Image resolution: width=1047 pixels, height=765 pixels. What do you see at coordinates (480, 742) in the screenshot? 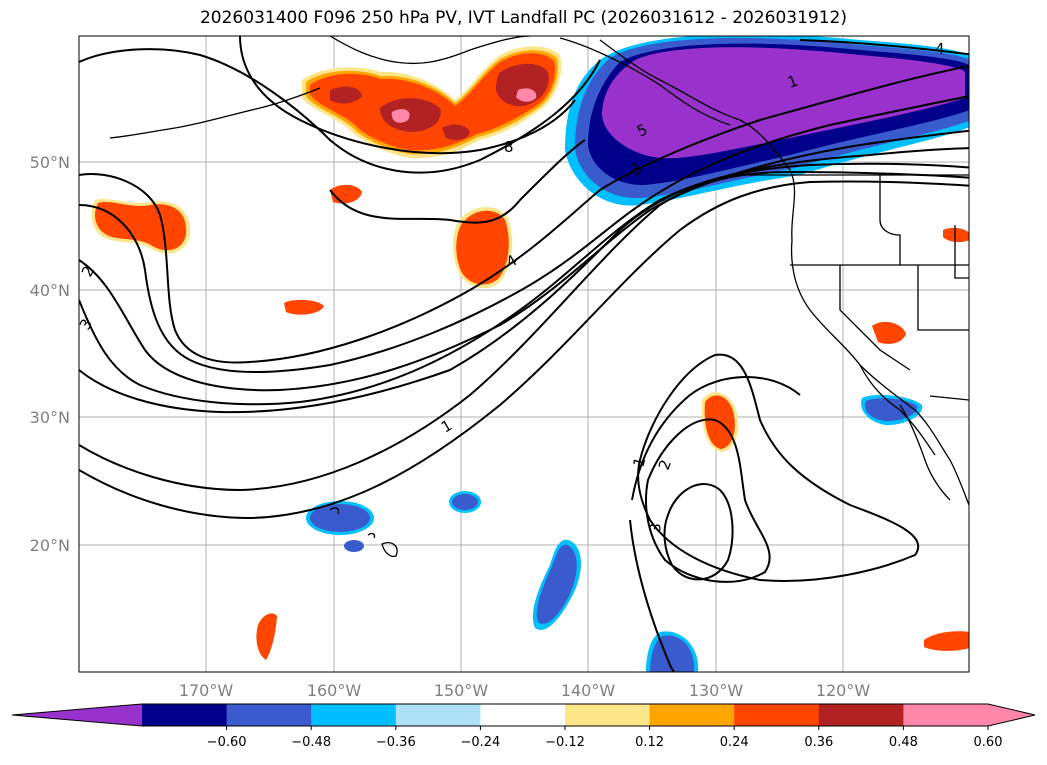
I see `colorbar-tick-label: −0.24` at bounding box center [480, 742].